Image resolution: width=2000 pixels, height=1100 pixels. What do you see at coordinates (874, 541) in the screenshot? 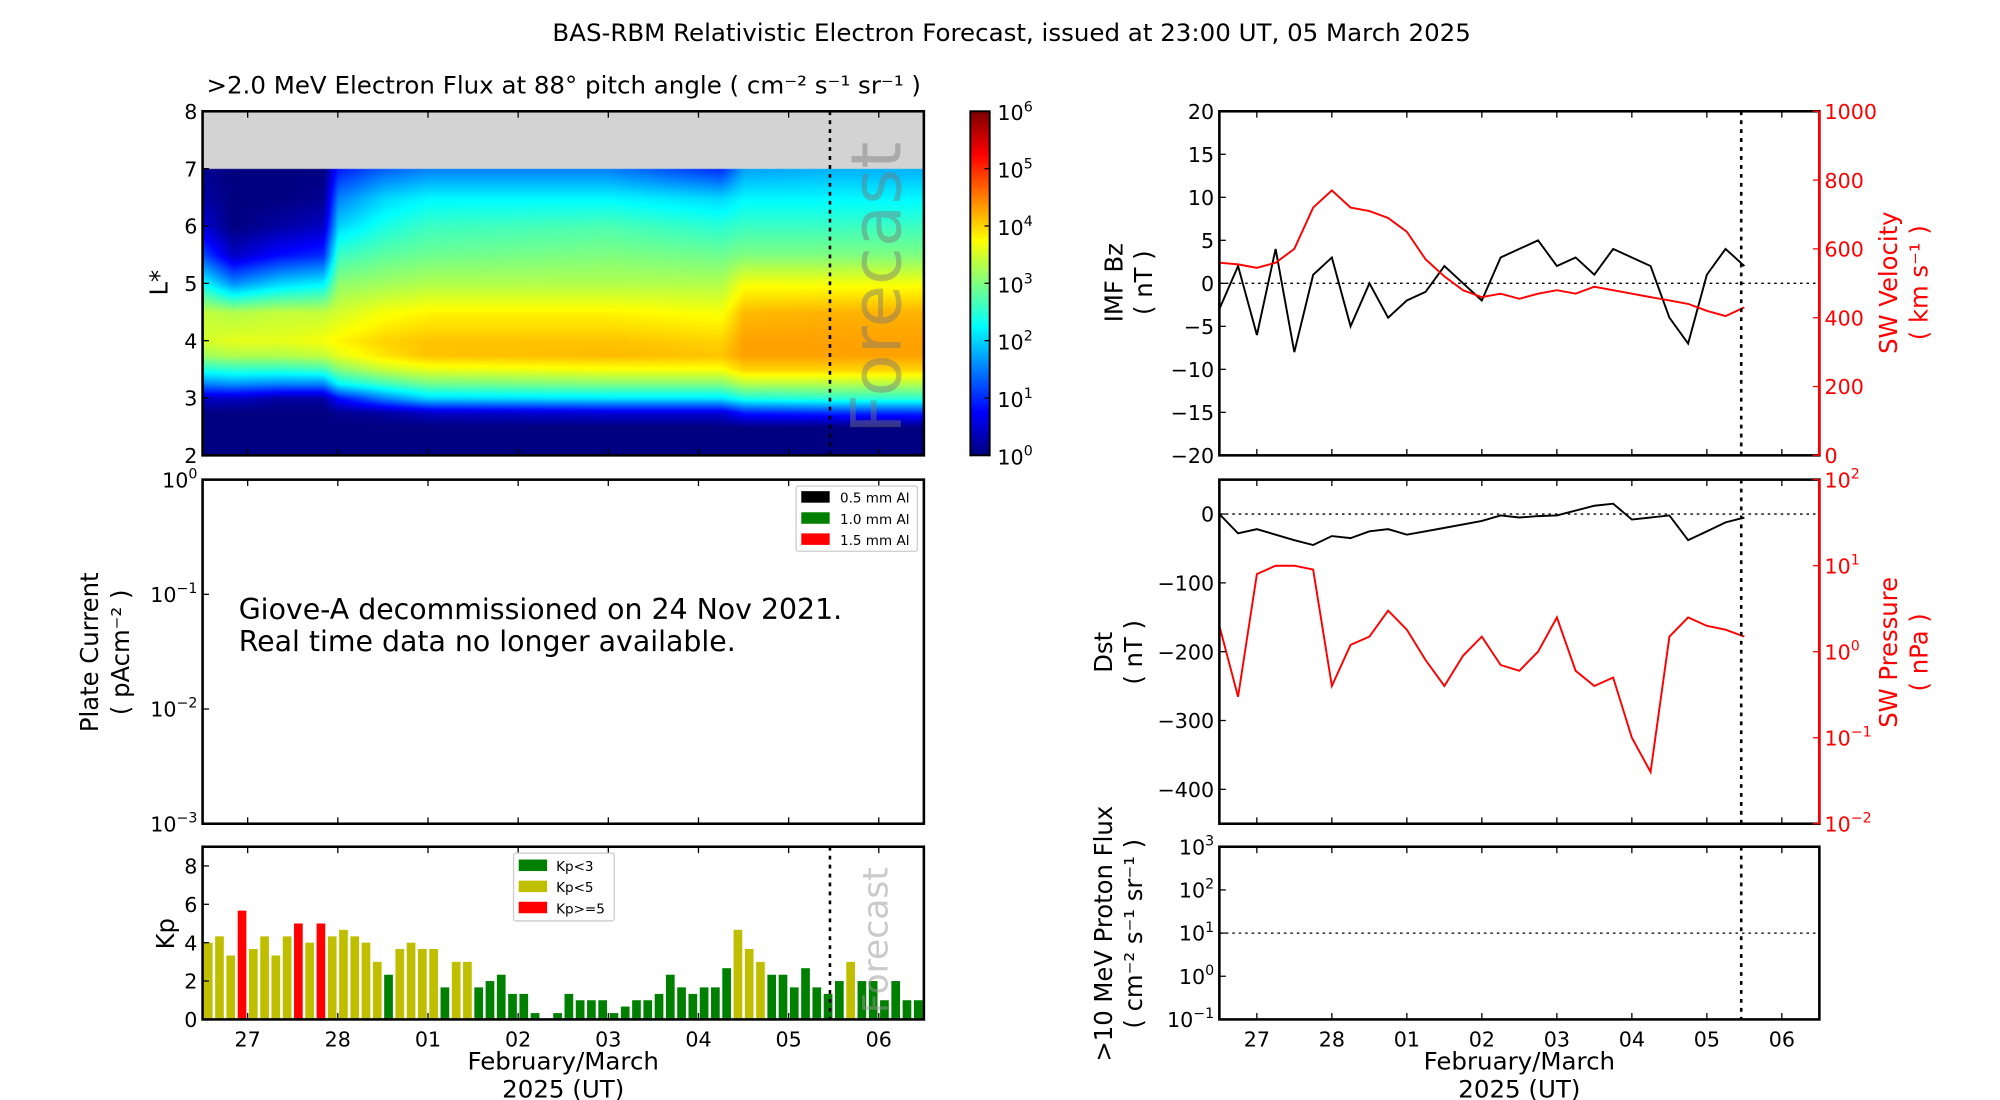
I see `legend-label: 1.5 mm Al` at bounding box center [874, 541].